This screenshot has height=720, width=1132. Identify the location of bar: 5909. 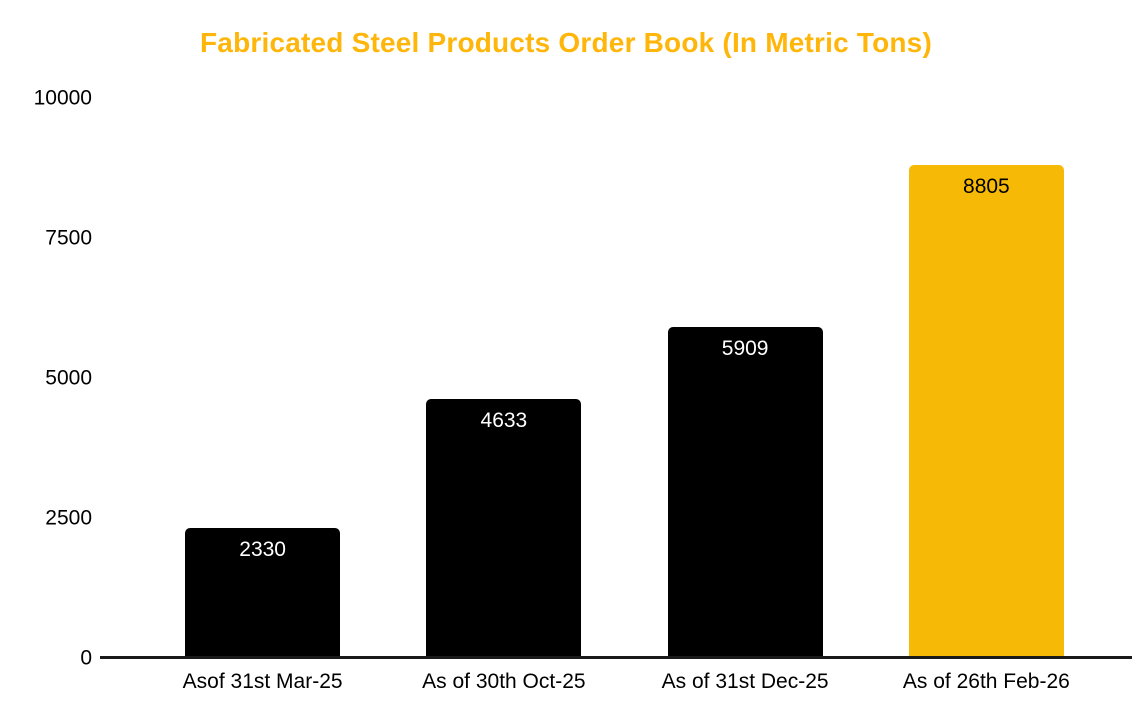
(745, 492).